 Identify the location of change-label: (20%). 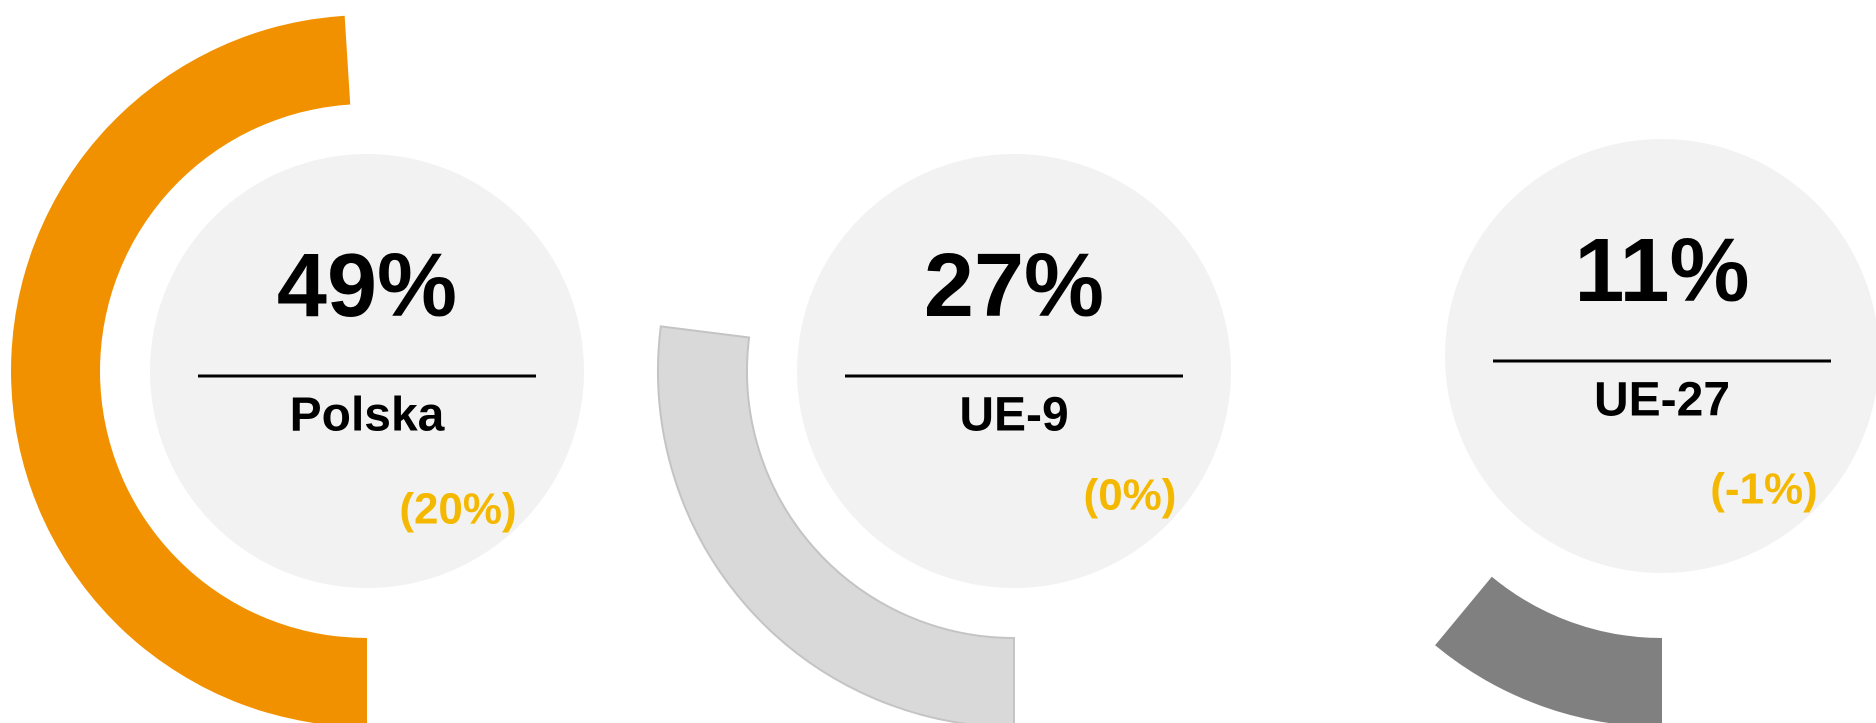
(457, 509).